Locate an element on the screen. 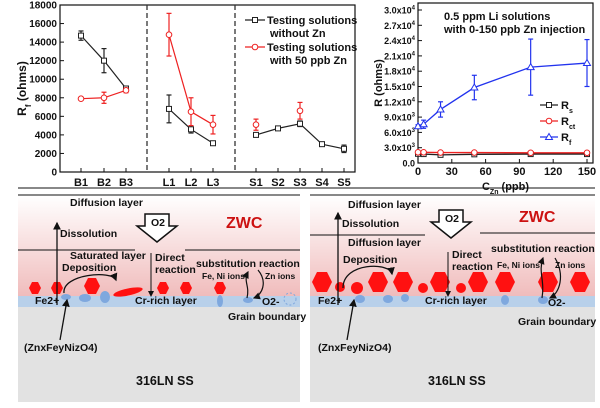 This screenshot has height=408, width=600. y-tick-label: 0 is located at coordinates (54, 173).